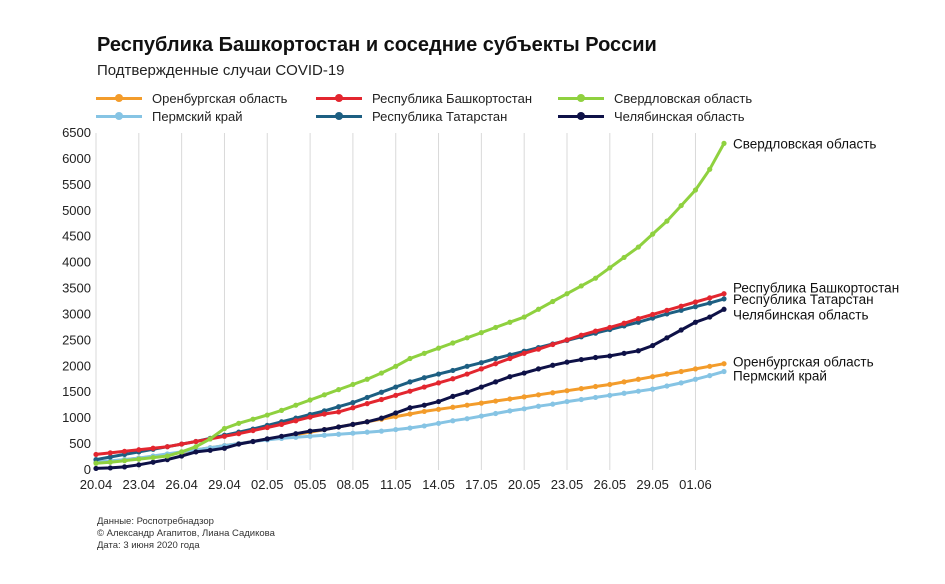 This screenshot has width=945, height=584. I want to click on legend-swatch-perm, so click(119, 116).